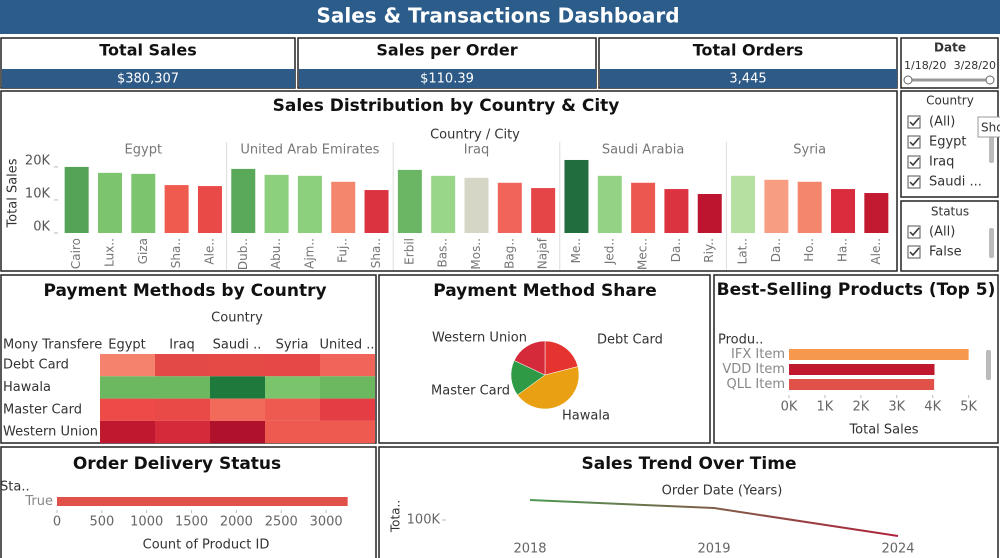  I want to click on x-tick-label: Ha.., so click(843, 250).